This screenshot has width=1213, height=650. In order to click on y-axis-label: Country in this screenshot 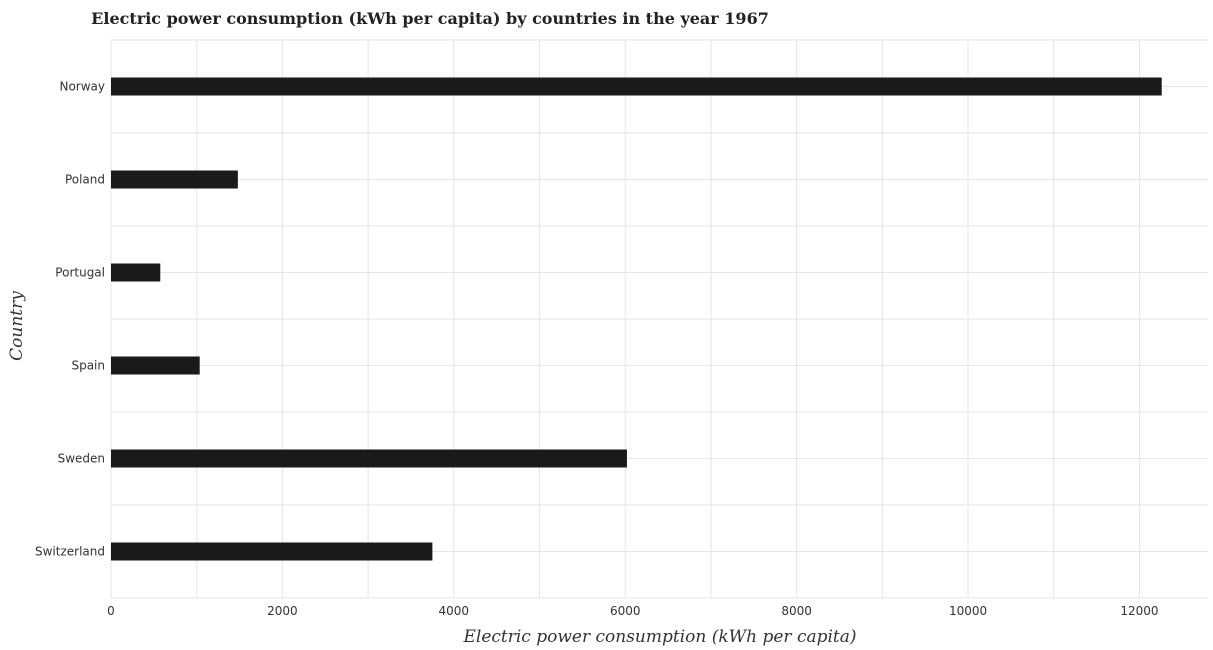, I will do `click(17, 326)`.